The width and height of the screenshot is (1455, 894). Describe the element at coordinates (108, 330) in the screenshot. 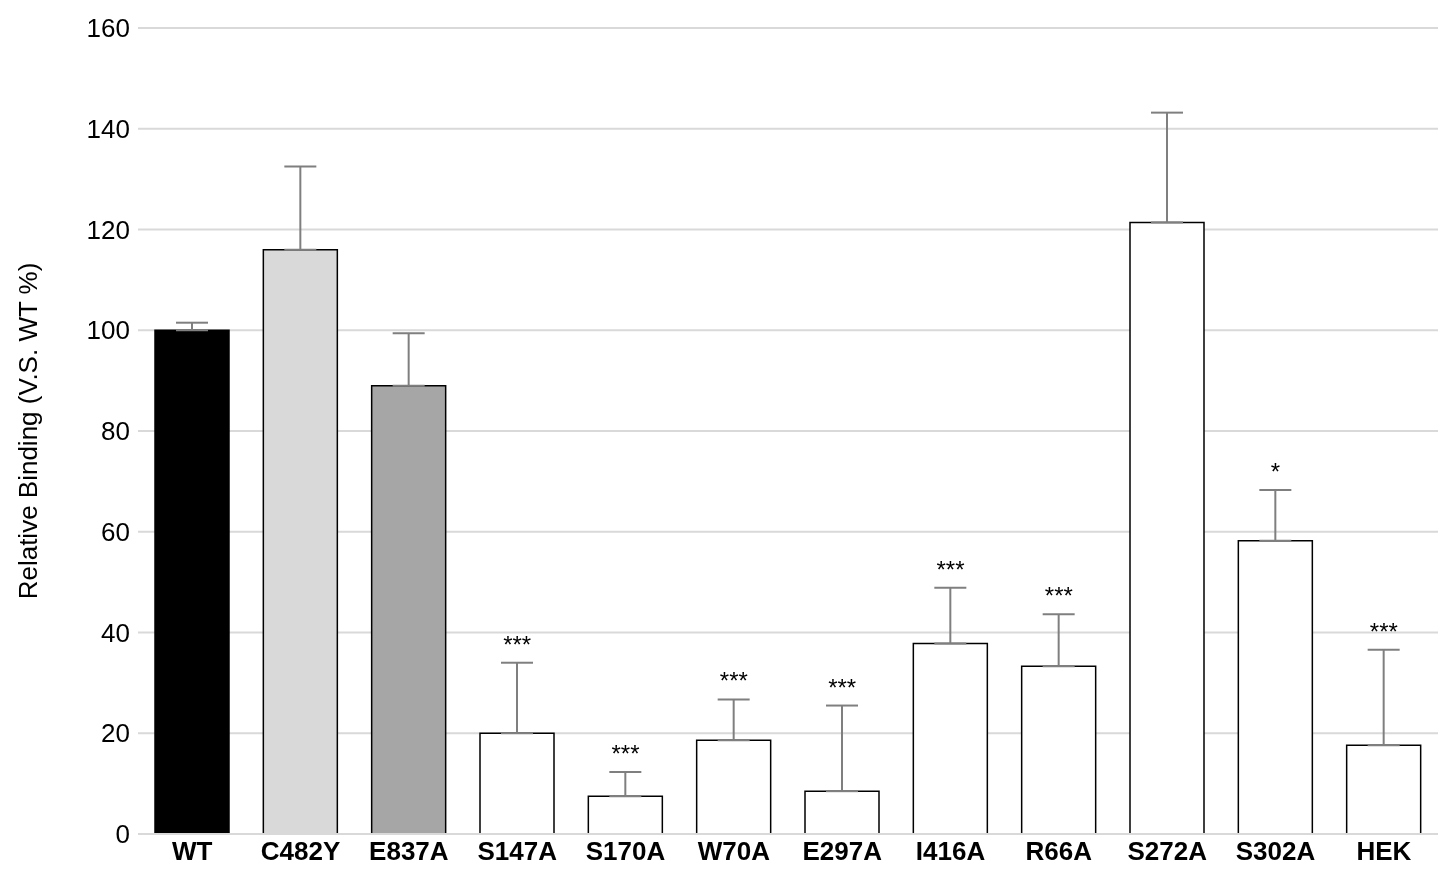

I see `y-tick-label: 100` at that location.